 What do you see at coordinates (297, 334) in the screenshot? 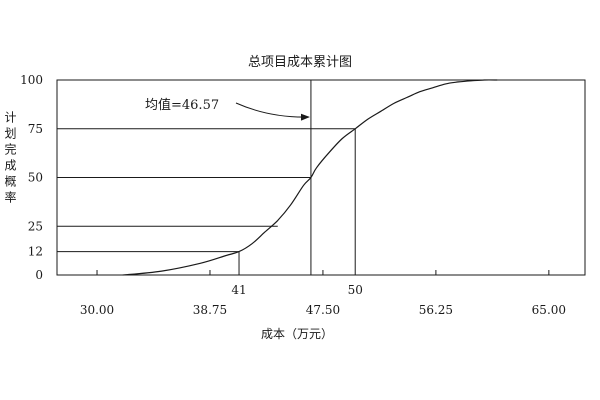
I see `x-axis-label: 成本（万元）` at bounding box center [297, 334].